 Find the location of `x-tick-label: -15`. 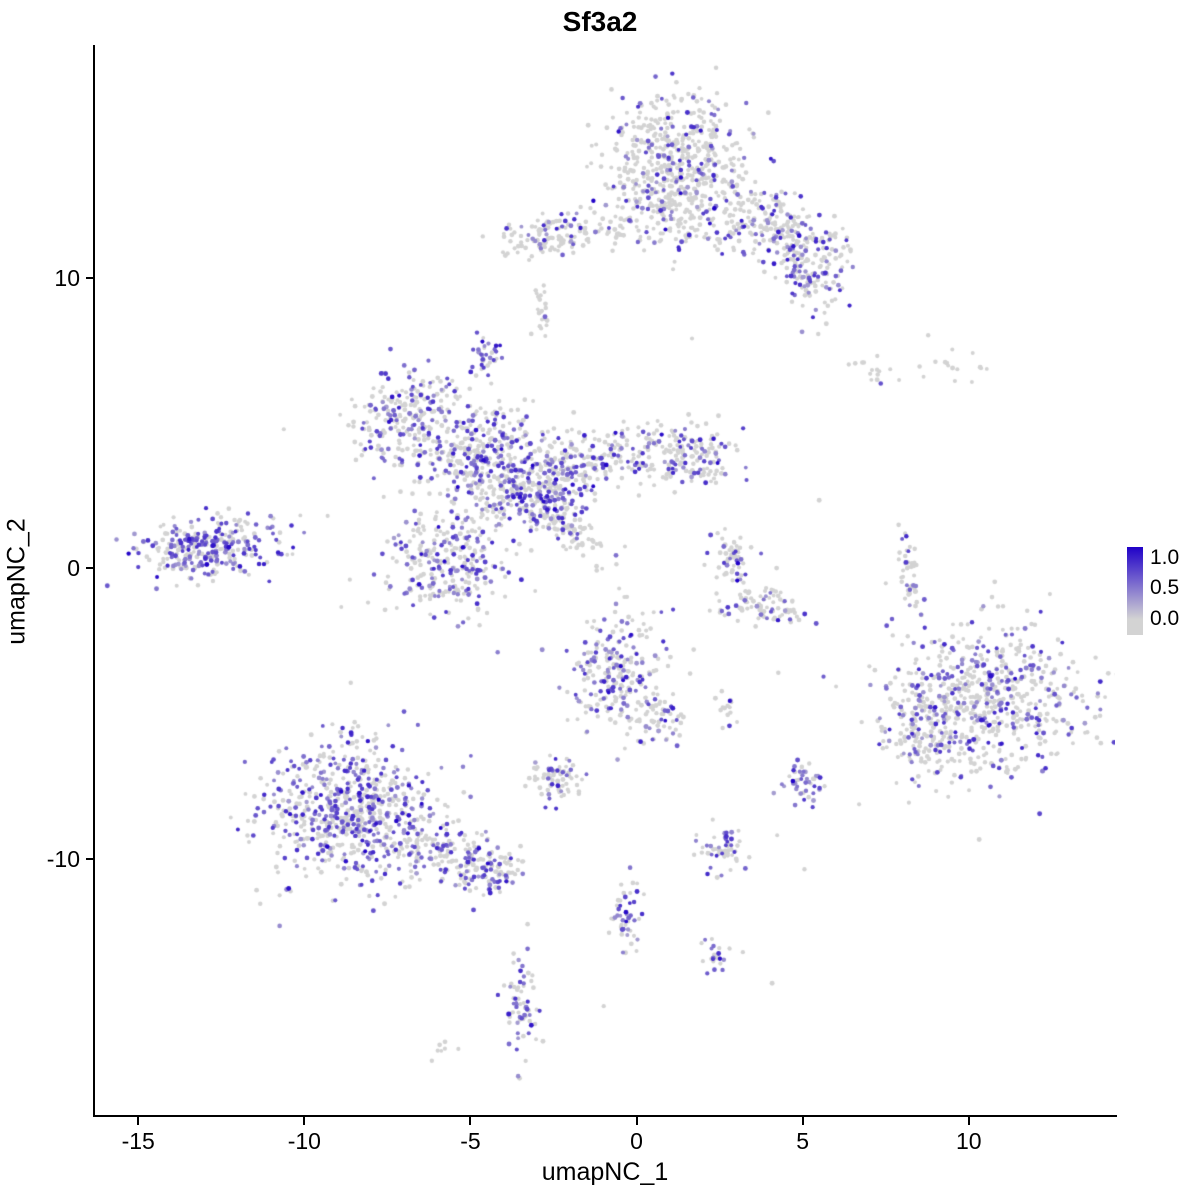

x-tick-label: -15 is located at coordinates (138, 1141).